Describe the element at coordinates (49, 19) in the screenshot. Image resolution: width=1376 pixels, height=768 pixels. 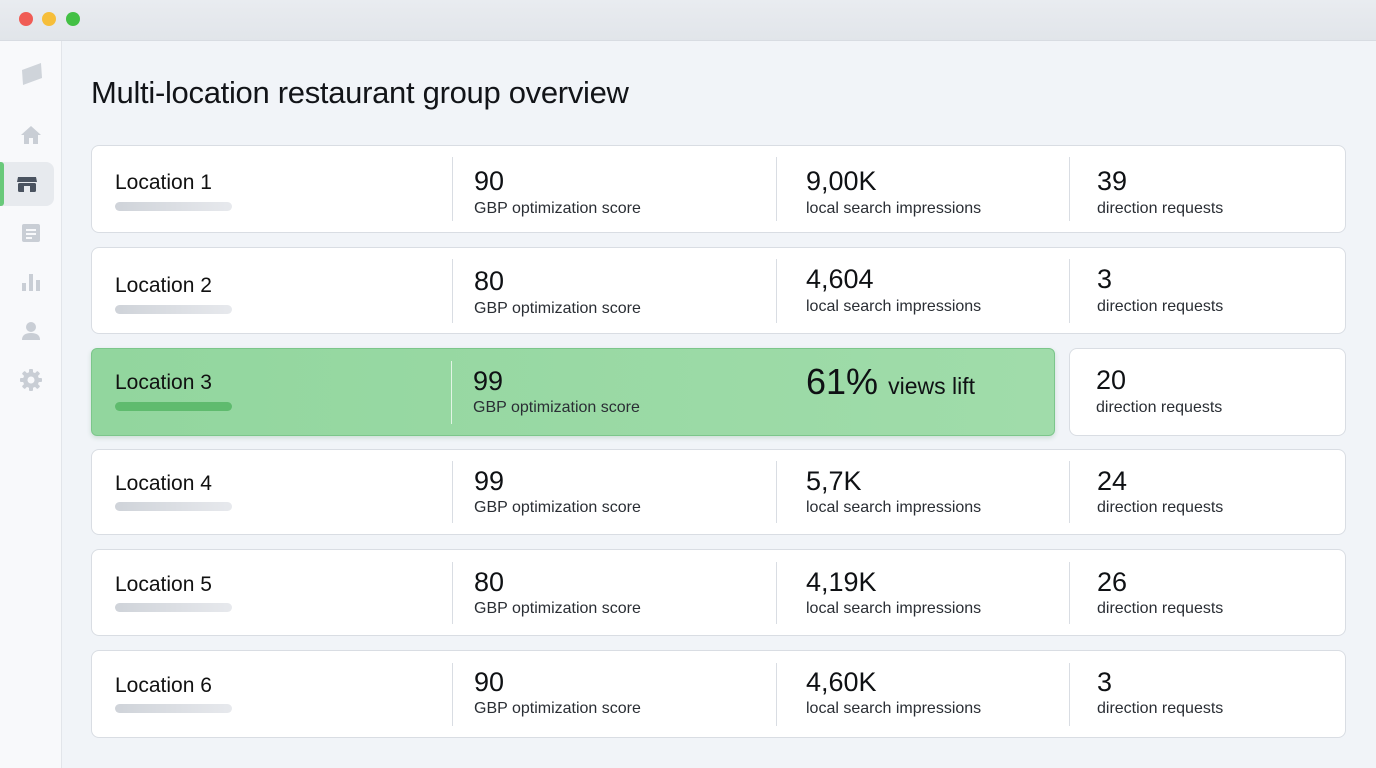
I see `minimize-window-button` at that location.